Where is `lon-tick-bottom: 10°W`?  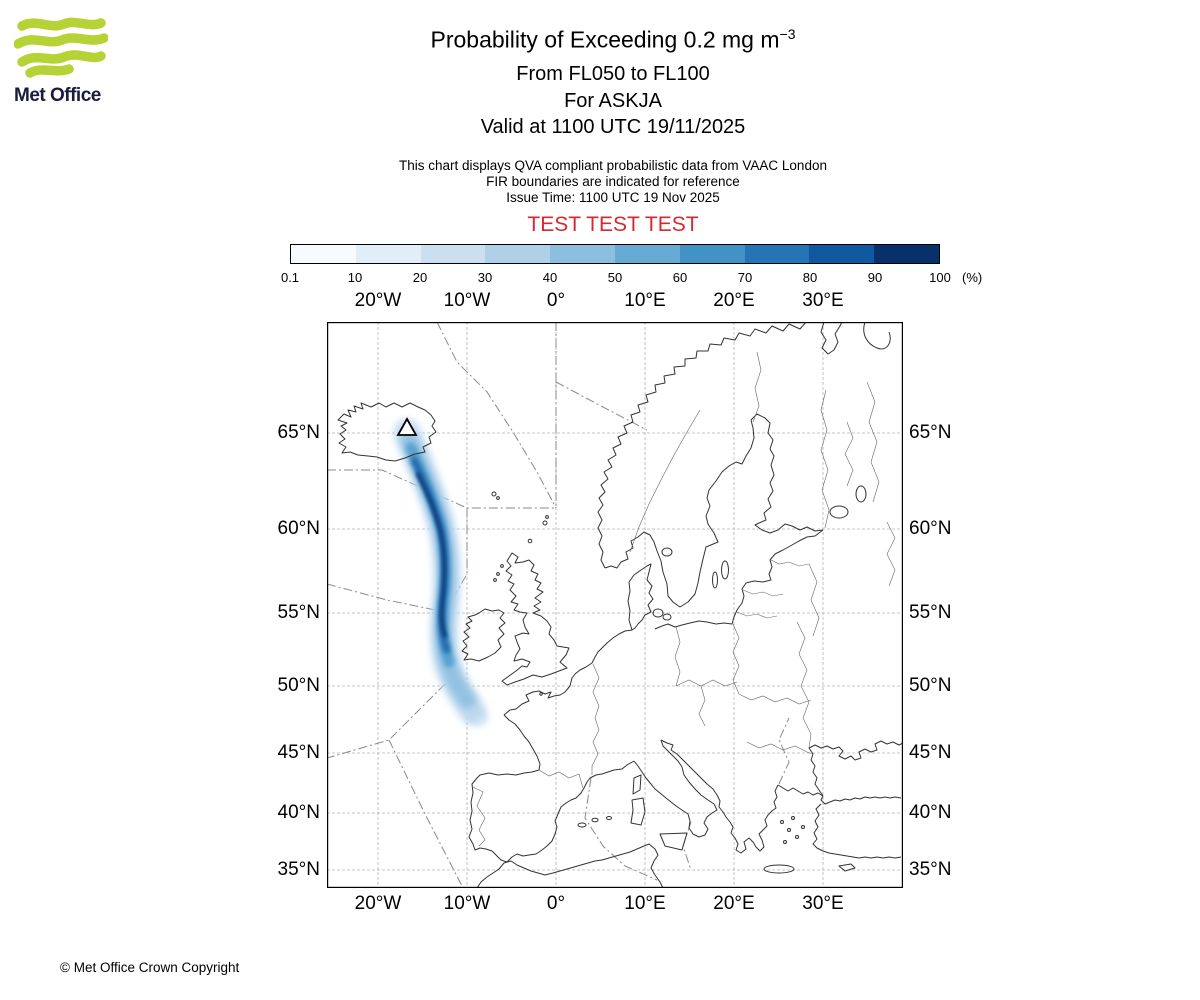 lon-tick-bottom: 10°W is located at coordinates (467, 903).